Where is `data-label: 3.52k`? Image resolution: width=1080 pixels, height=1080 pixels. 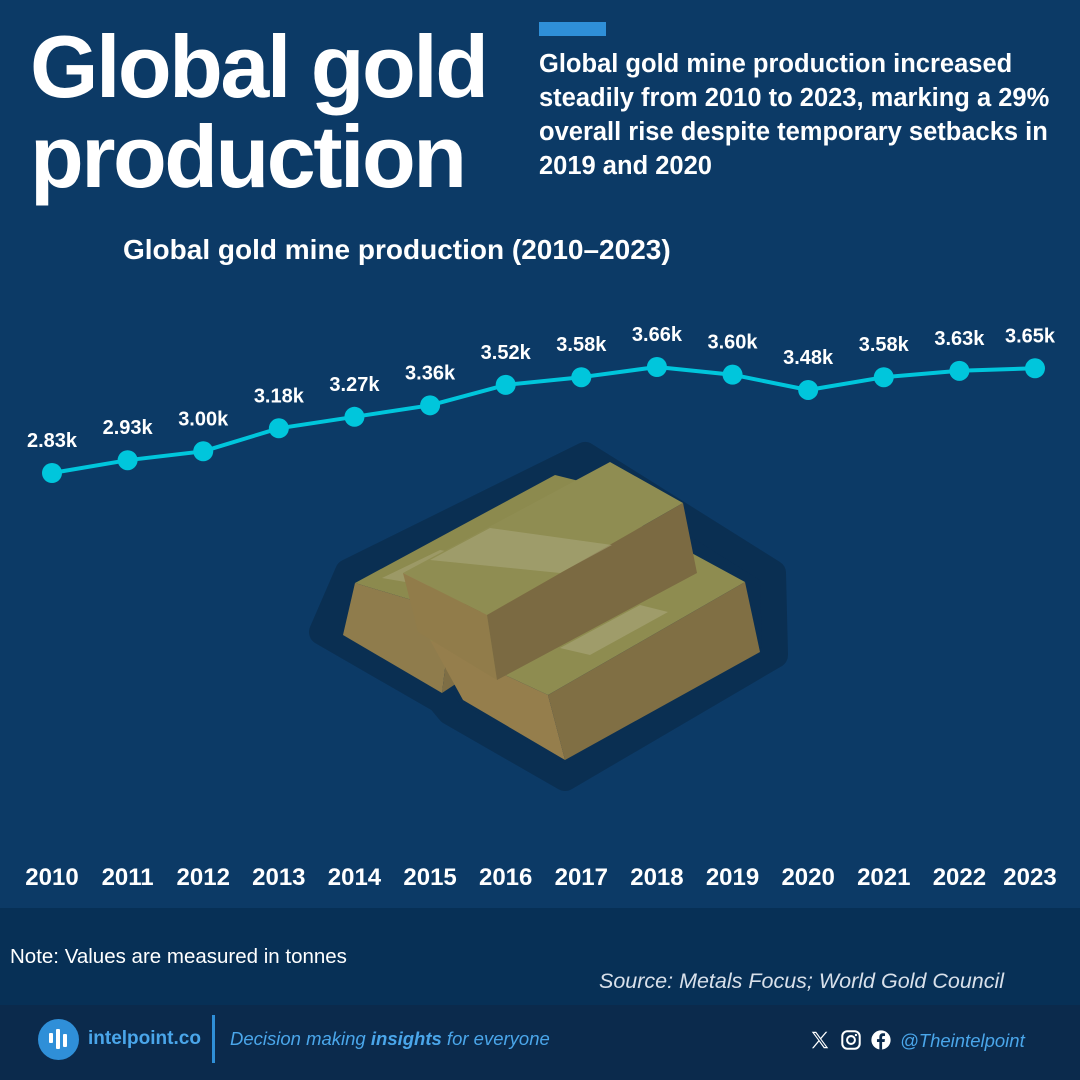
data-label: 3.52k is located at coordinates (506, 353).